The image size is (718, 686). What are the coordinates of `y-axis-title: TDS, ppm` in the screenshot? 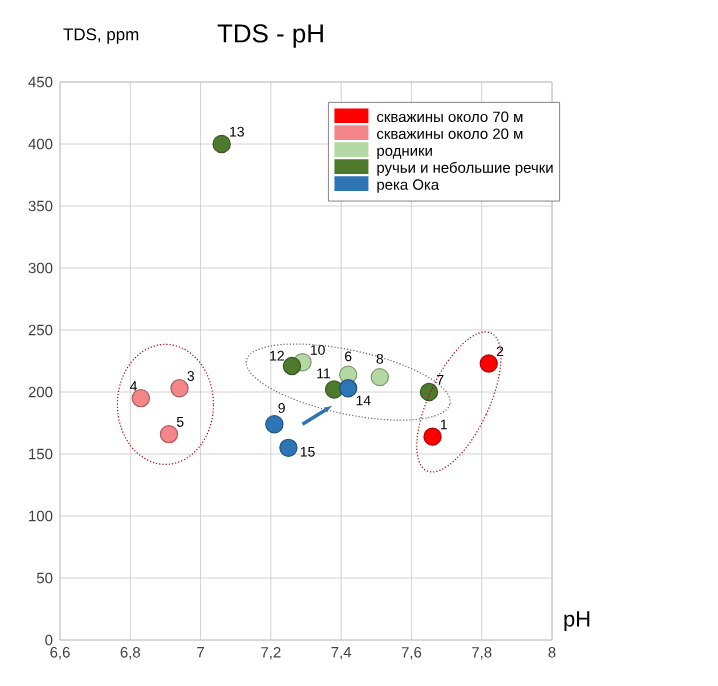 It's located at (101, 36).